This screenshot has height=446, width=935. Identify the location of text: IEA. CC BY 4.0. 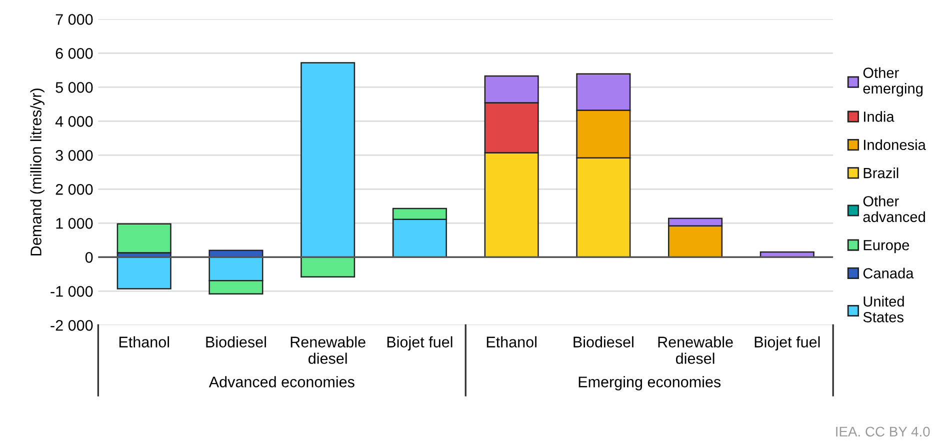
(883, 431).